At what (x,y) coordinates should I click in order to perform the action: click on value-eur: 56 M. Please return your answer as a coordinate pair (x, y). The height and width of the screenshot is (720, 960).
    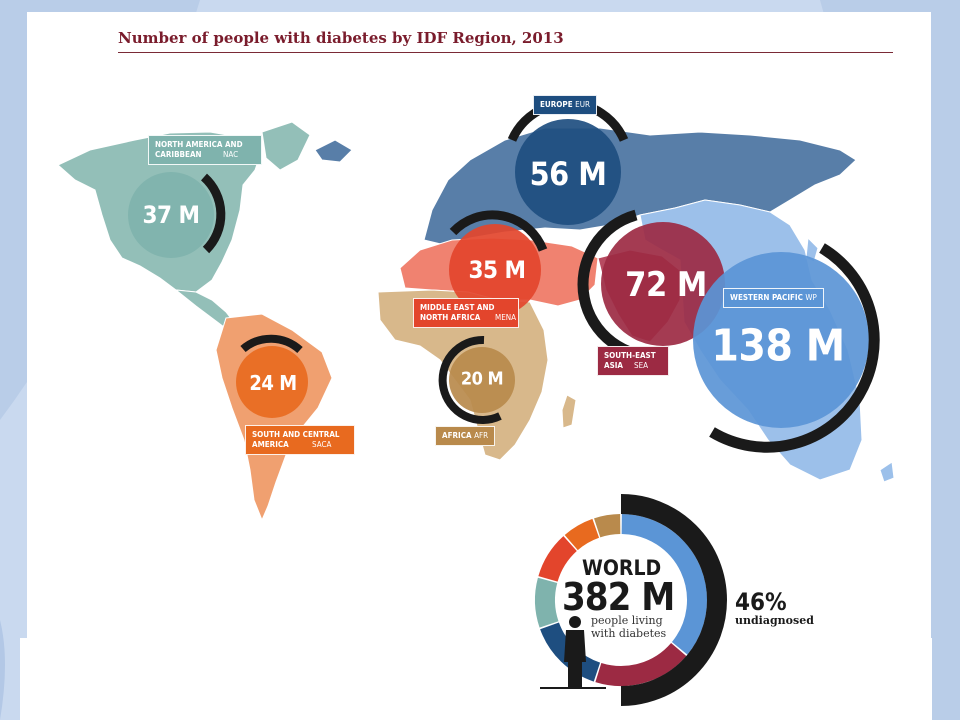
    Looking at the image, I should click on (568, 174).